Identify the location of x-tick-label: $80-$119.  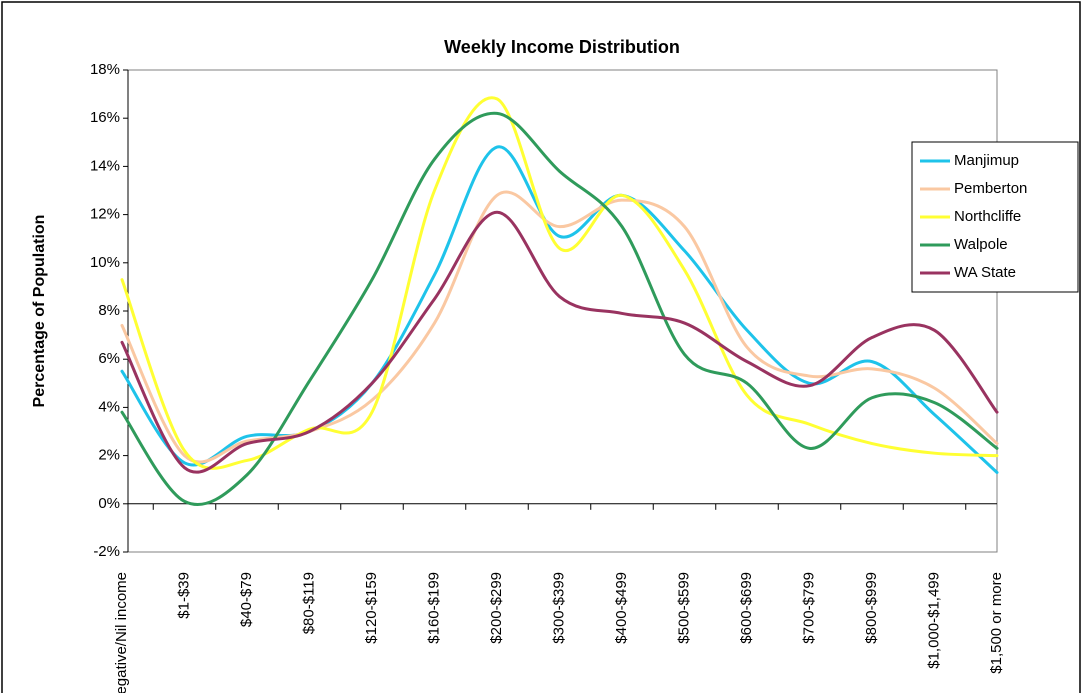
(308, 603).